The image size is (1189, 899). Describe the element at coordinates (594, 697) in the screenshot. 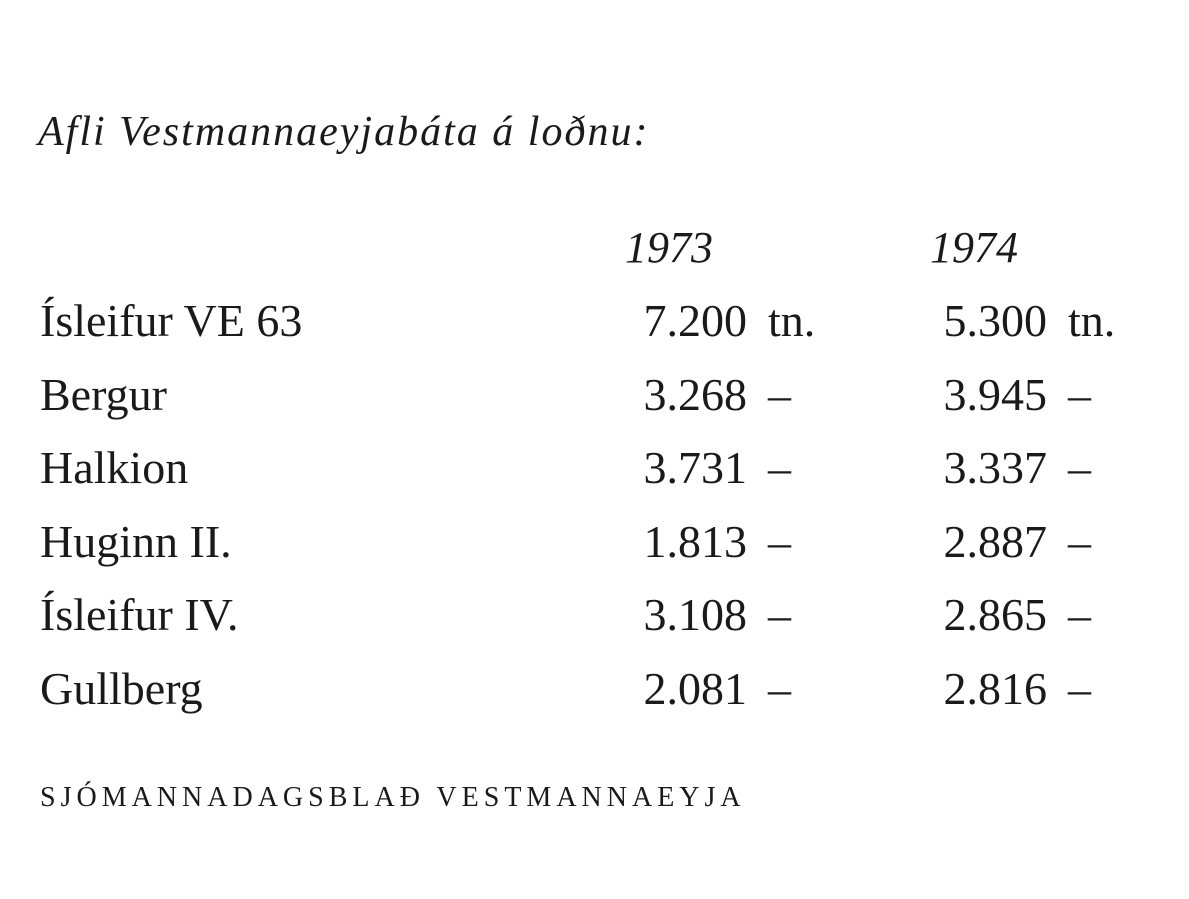

I see `table-row: Gullberg 2.081–2.816–` at that location.